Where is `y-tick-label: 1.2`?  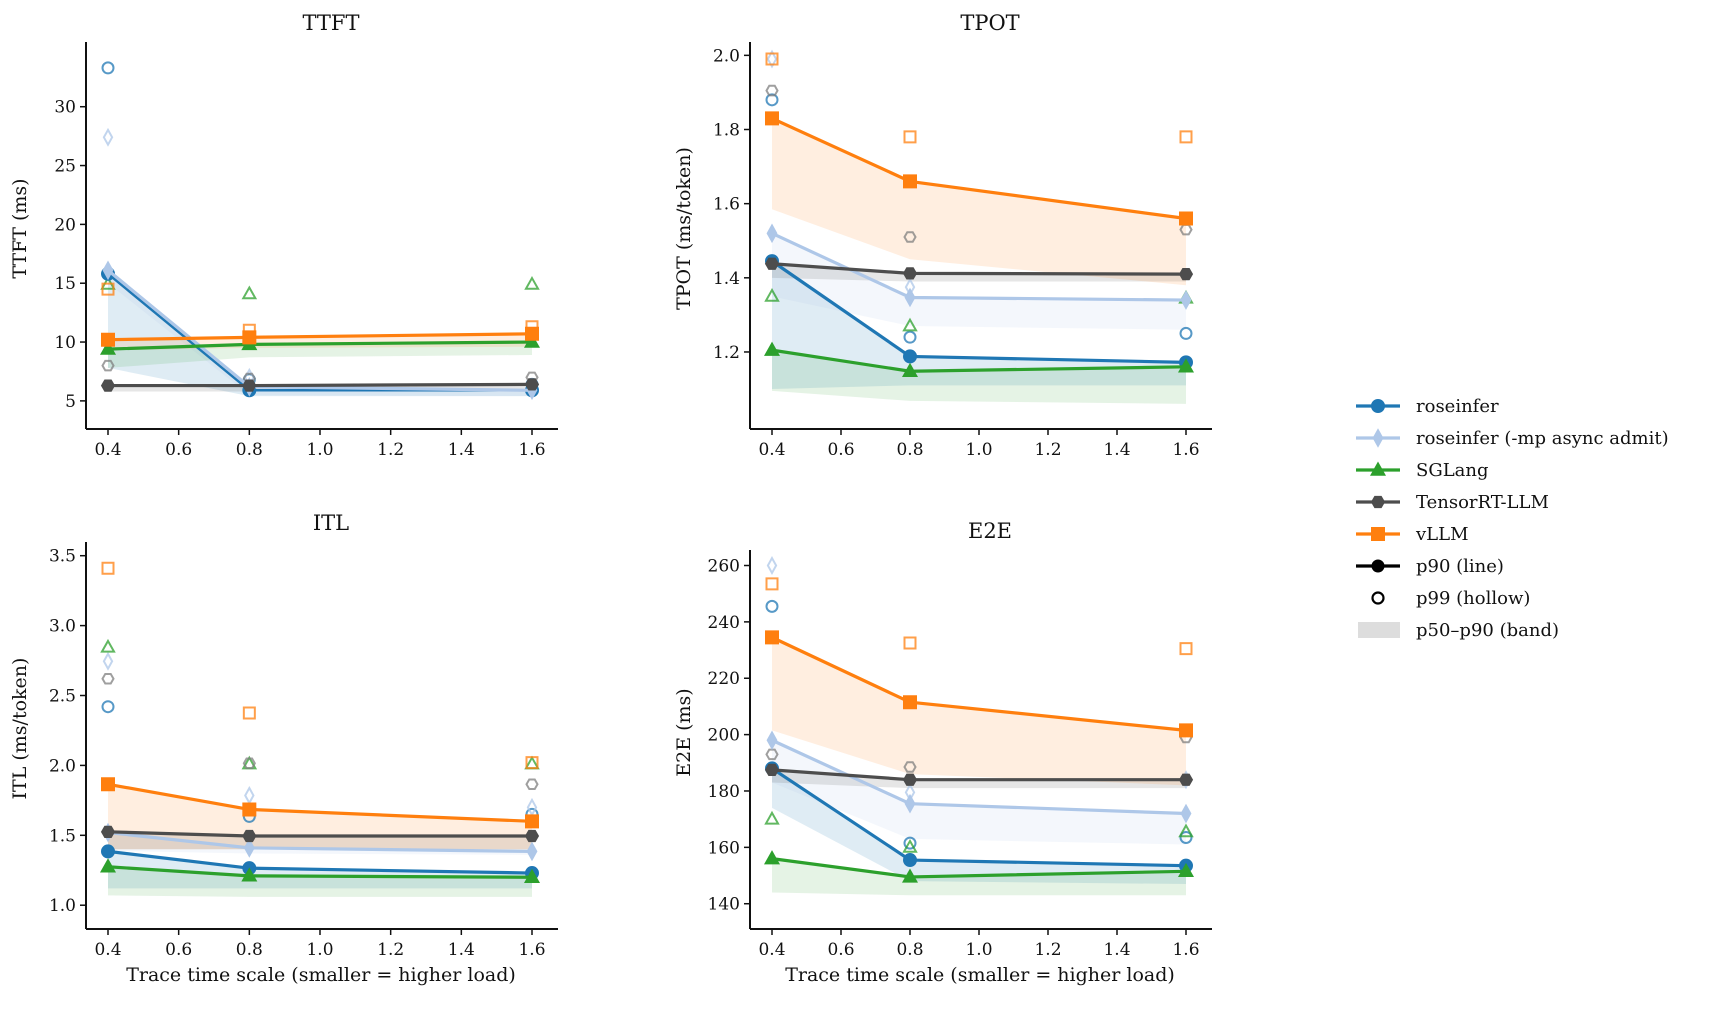
y-tick-label: 1.2 is located at coordinates (726, 353).